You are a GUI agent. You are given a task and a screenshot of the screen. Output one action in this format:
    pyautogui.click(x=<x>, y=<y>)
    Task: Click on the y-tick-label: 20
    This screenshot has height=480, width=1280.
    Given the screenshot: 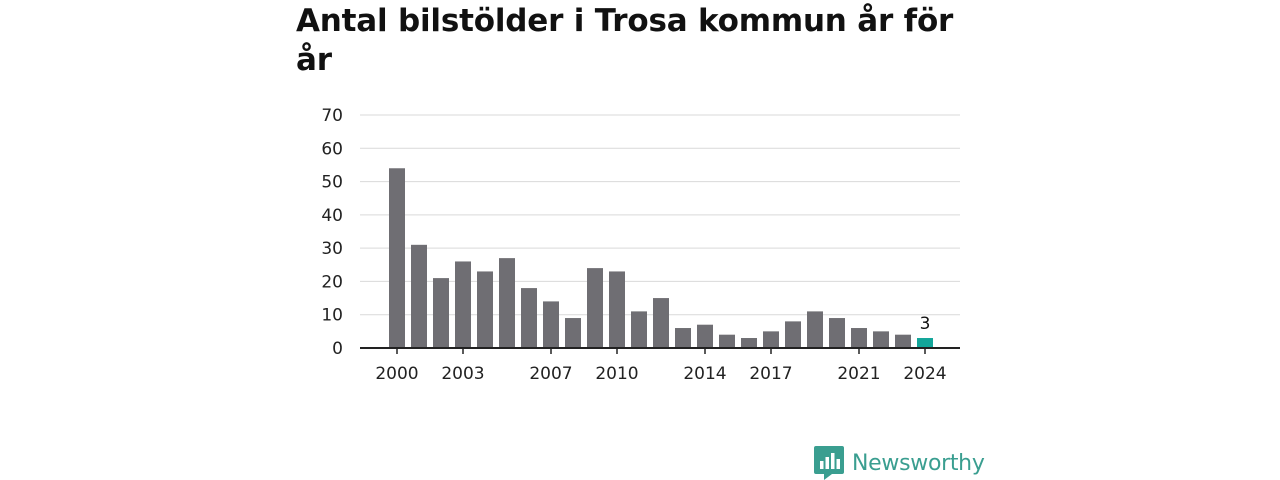 What is the action you would take?
    pyautogui.click(x=332, y=282)
    